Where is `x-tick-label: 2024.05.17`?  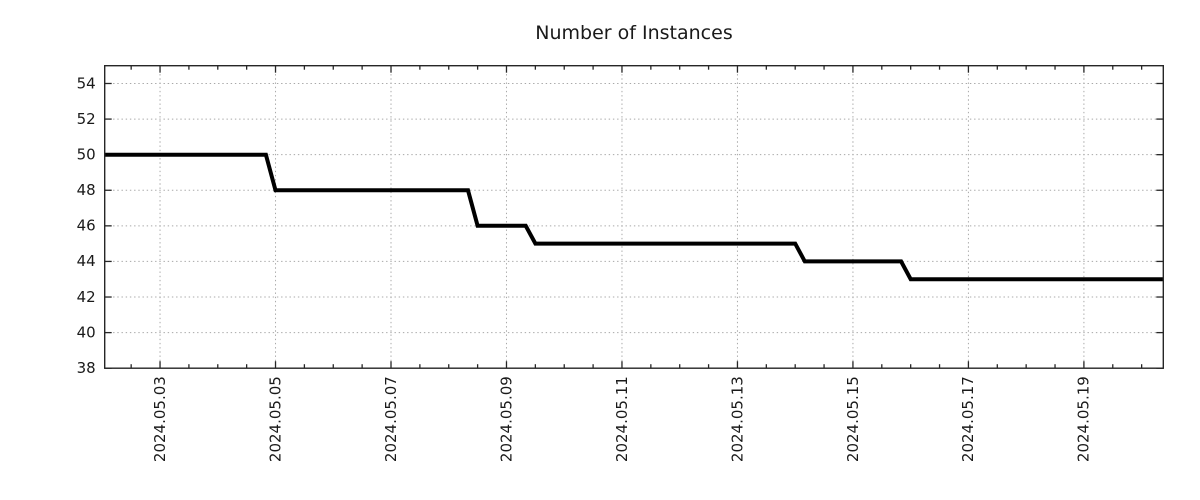 x-tick-label: 2024.05.17 is located at coordinates (968, 419).